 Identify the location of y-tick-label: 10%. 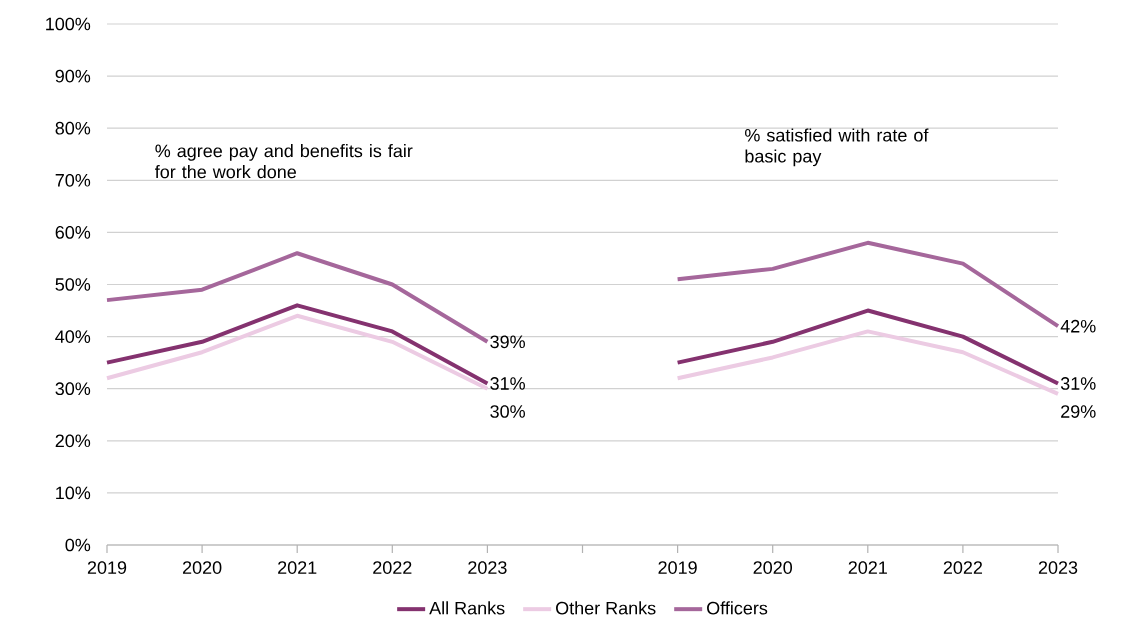
(73, 493).